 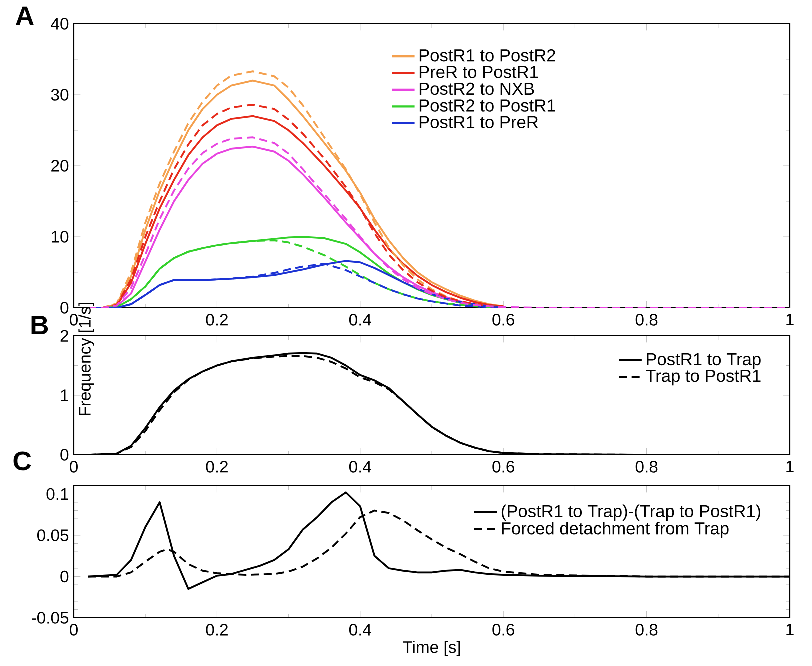 What do you see at coordinates (431, 648) in the screenshot?
I see `x-axis-title: Time [s]` at bounding box center [431, 648].